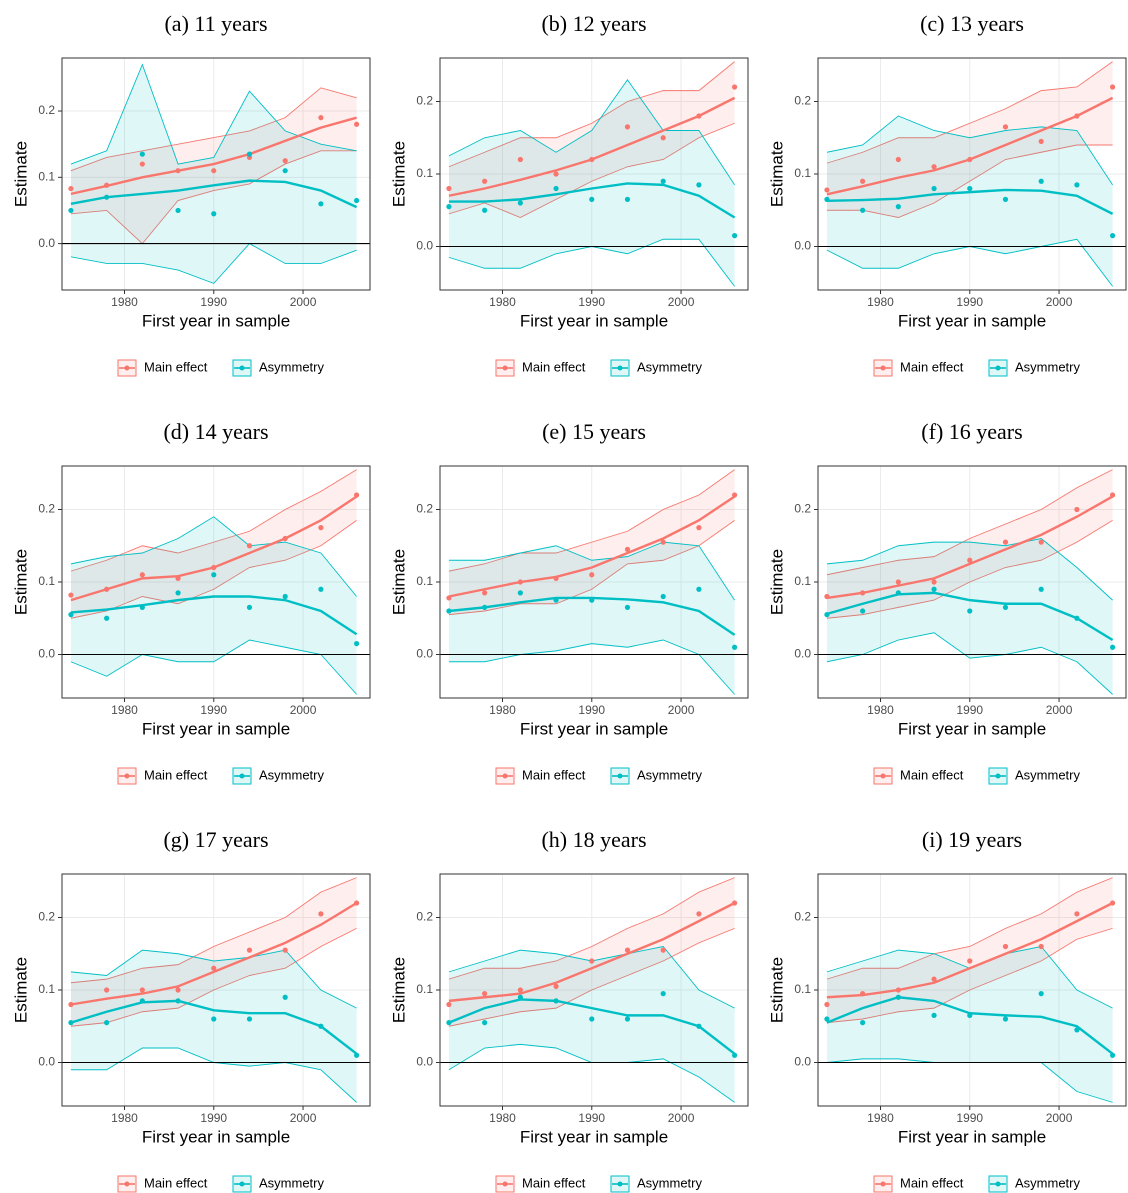  What do you see at coordinates (46, 509) in the screenshot?
I see `y-tick-label: 0.2` at bounding box center [46, 509].